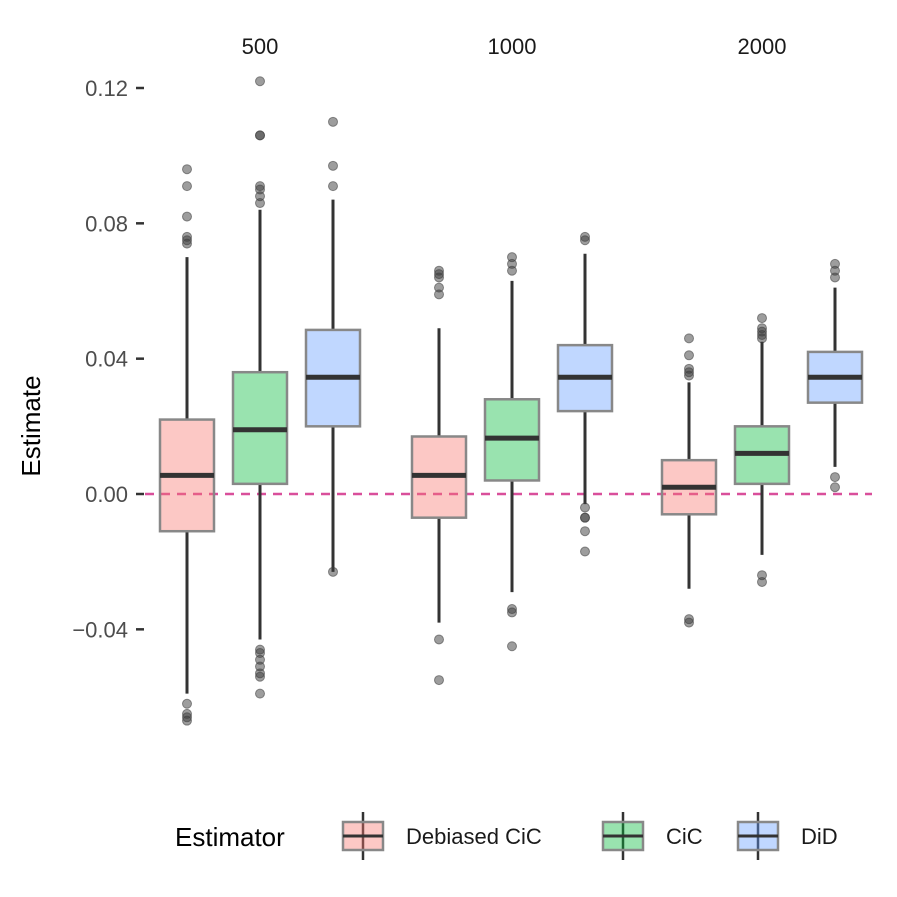 Image resolution: width=897 pixels, height=897 pixels. Describe the element at coordinates (819, 836) in the screenshot. I see `legend-label: DiD` at that location.